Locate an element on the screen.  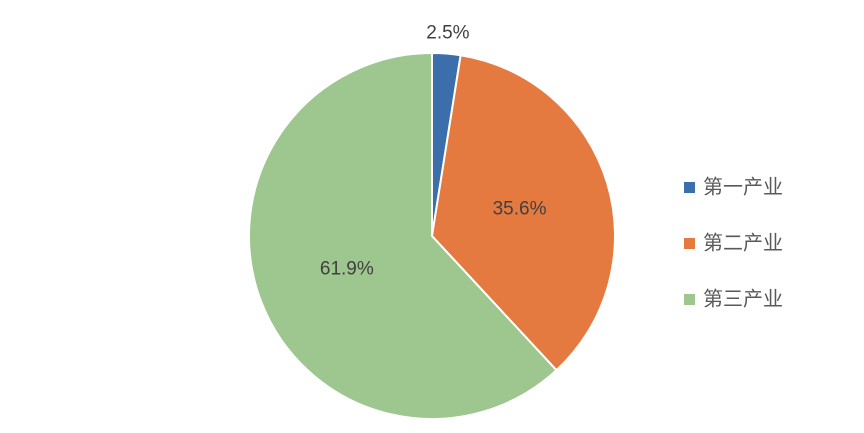
data-label: 2.5% is located at coordinates (447, 33).